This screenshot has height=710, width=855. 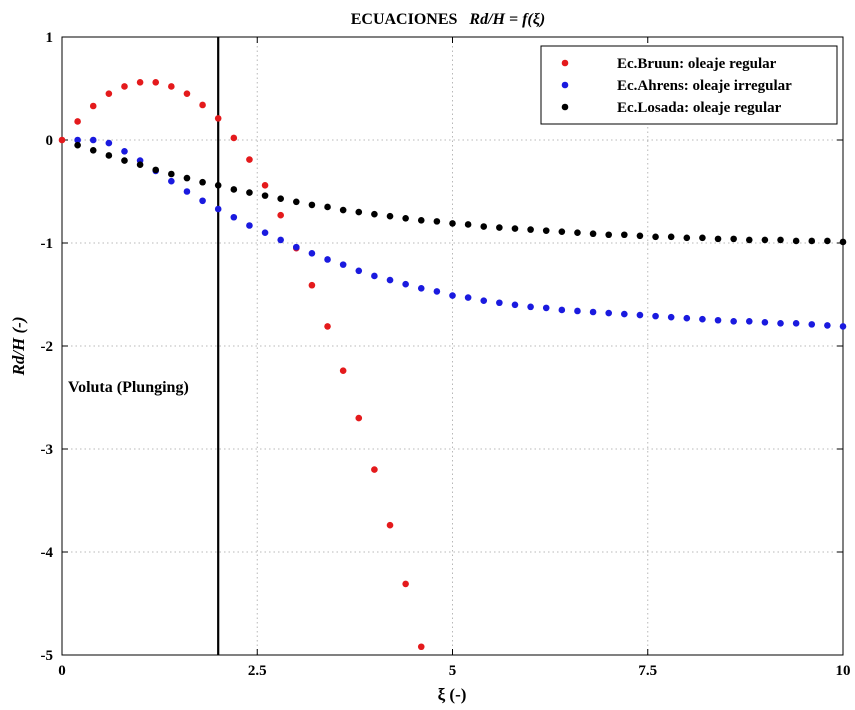 What do you see at coordinates (699, 108) in the screenshot?
I see `legend-label: Ec.Losada: oleaje regular` at bounding box center [699, 108].